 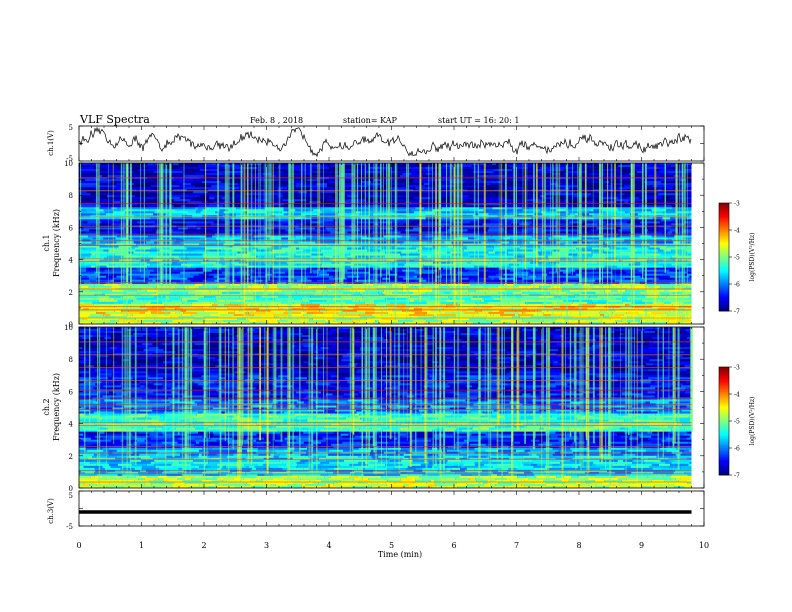 What do you see at coordinates (478, 120) in the screenshot?
I see `start-time-label: start UT = 16: 20: 1` at bounding box center [478, 120].